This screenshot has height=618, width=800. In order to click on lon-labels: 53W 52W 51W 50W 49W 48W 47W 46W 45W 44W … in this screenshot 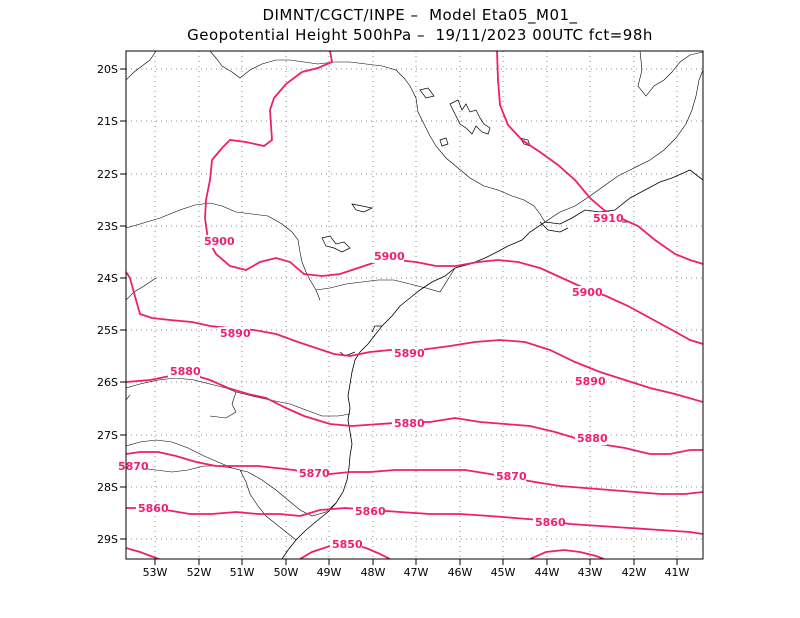, I will do `click(416, 572)`.